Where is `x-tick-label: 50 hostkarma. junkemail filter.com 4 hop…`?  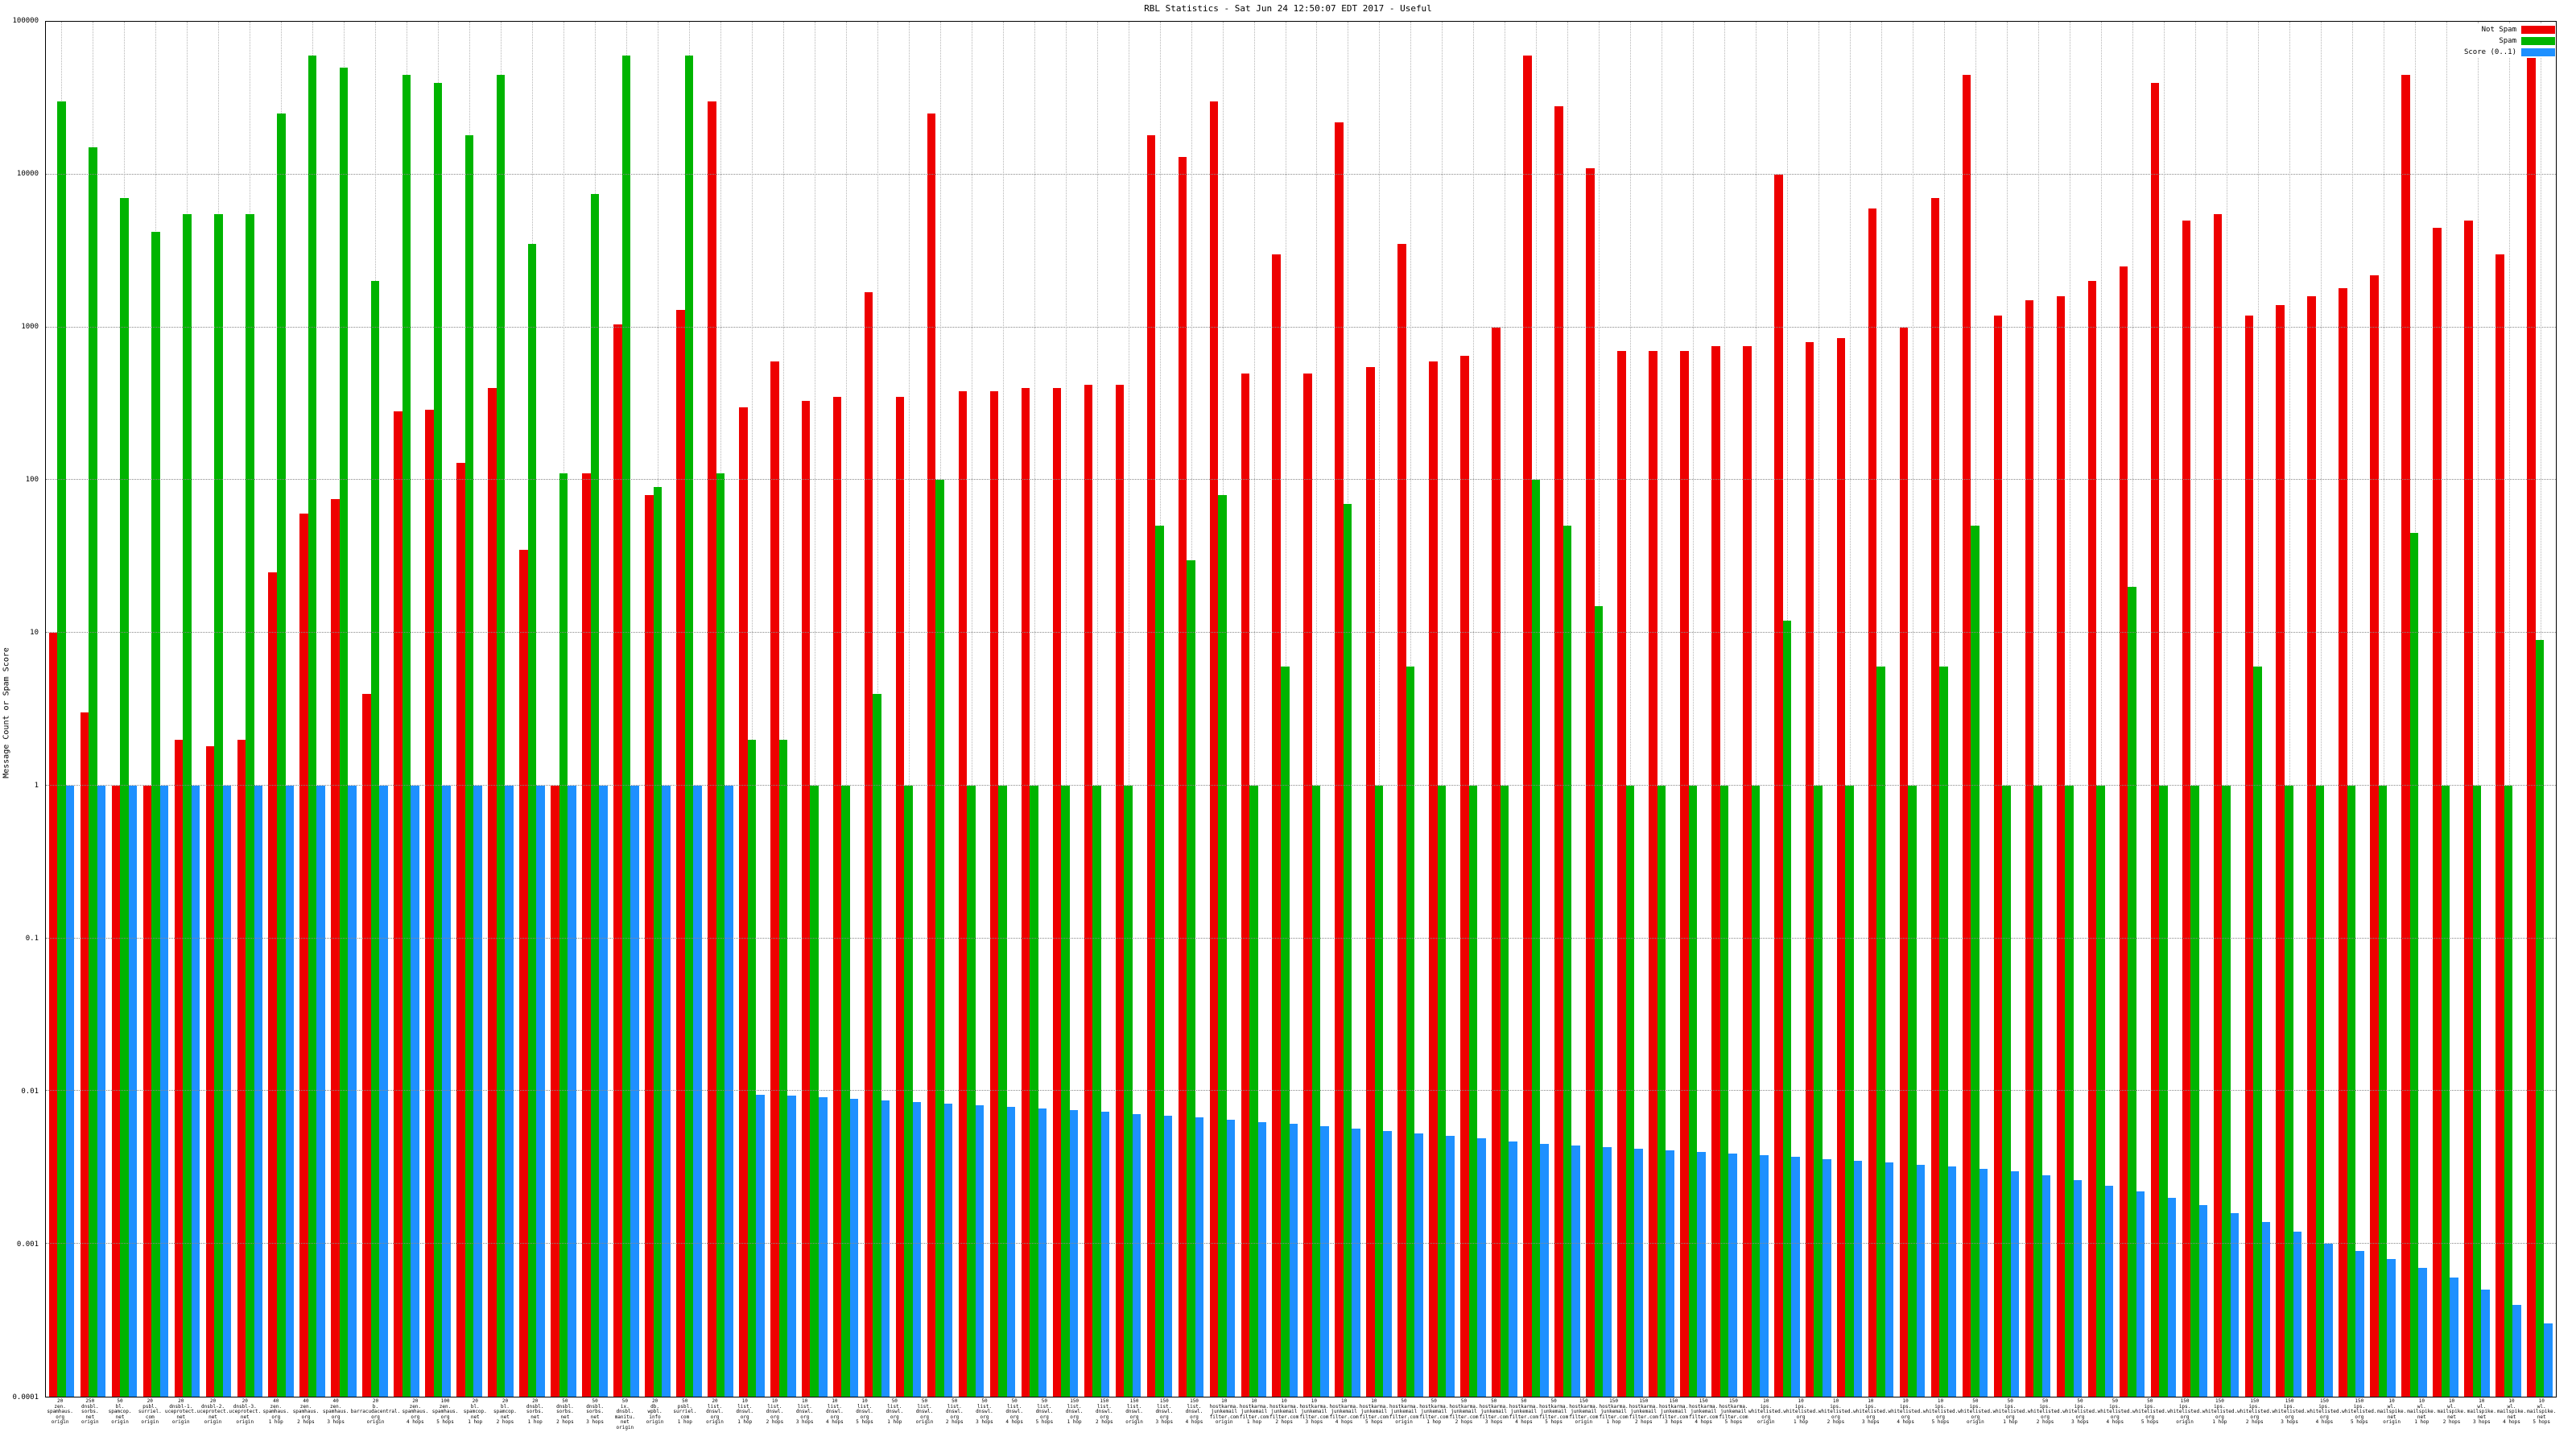
x-tick-label: 50 hostkarma. junkemail filter.com 4 hop… is located at coordinates (1523, 1411).